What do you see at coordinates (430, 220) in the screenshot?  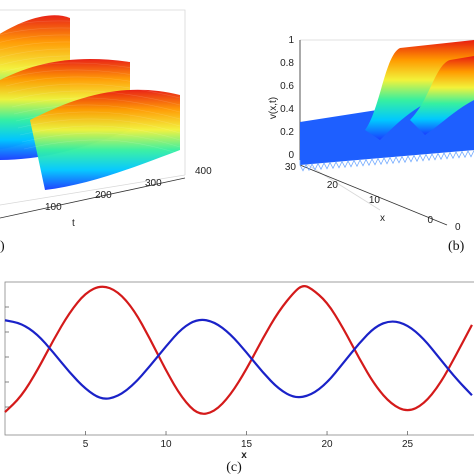 I see `panel-b-x-tick-label: 0` at bounding box center [430, 220].